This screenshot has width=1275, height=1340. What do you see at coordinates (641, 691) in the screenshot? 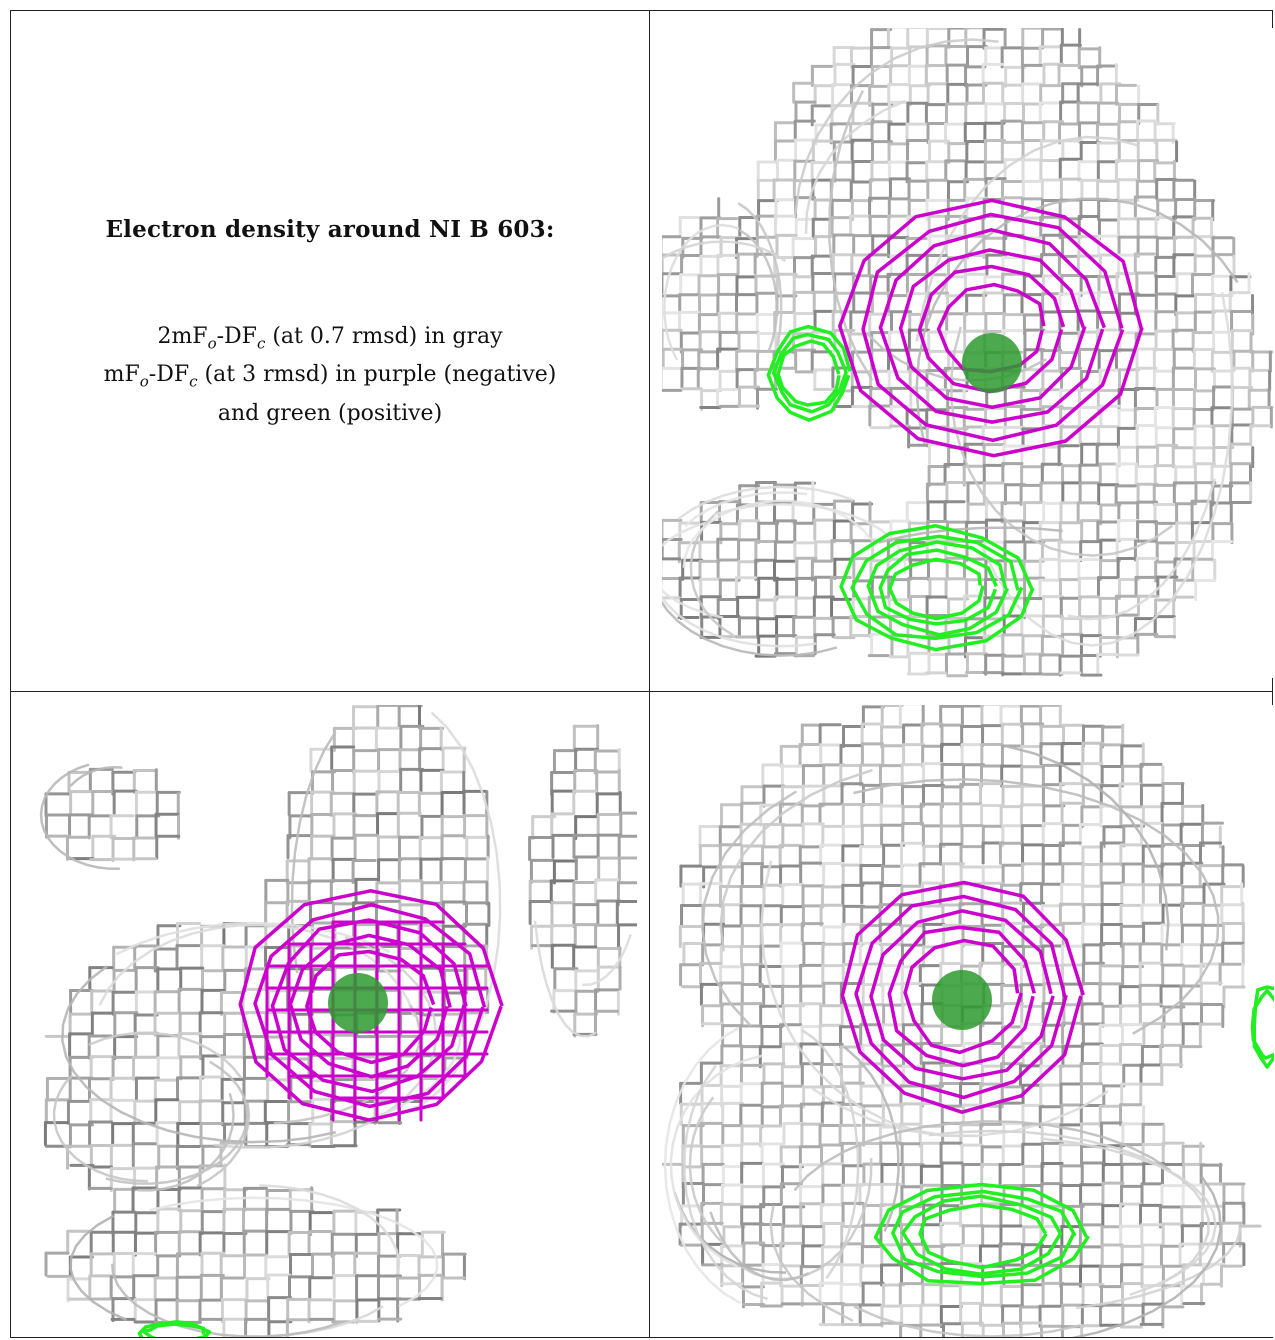
I see `grid-divider-horizontal` at bounding box center [641, 691].